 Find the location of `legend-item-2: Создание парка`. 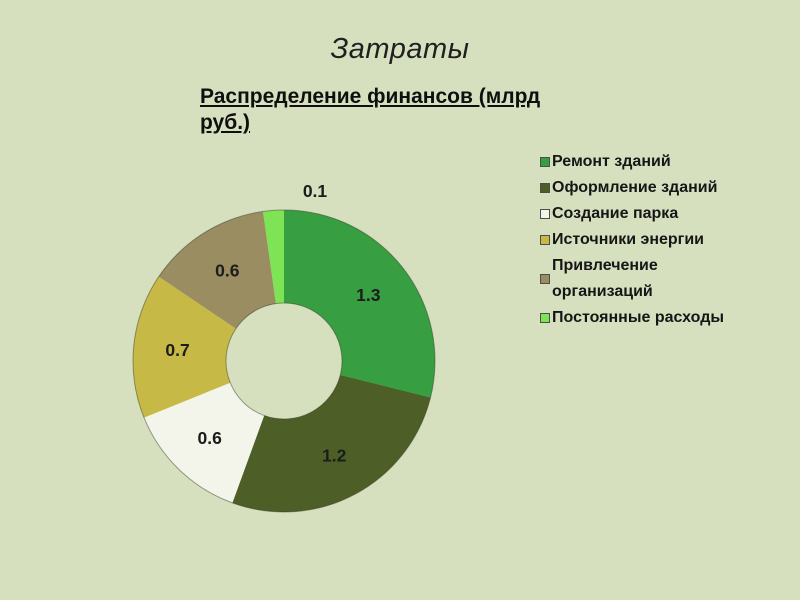

legend-item-2: Создание парка is located at coordinates (637, 214).